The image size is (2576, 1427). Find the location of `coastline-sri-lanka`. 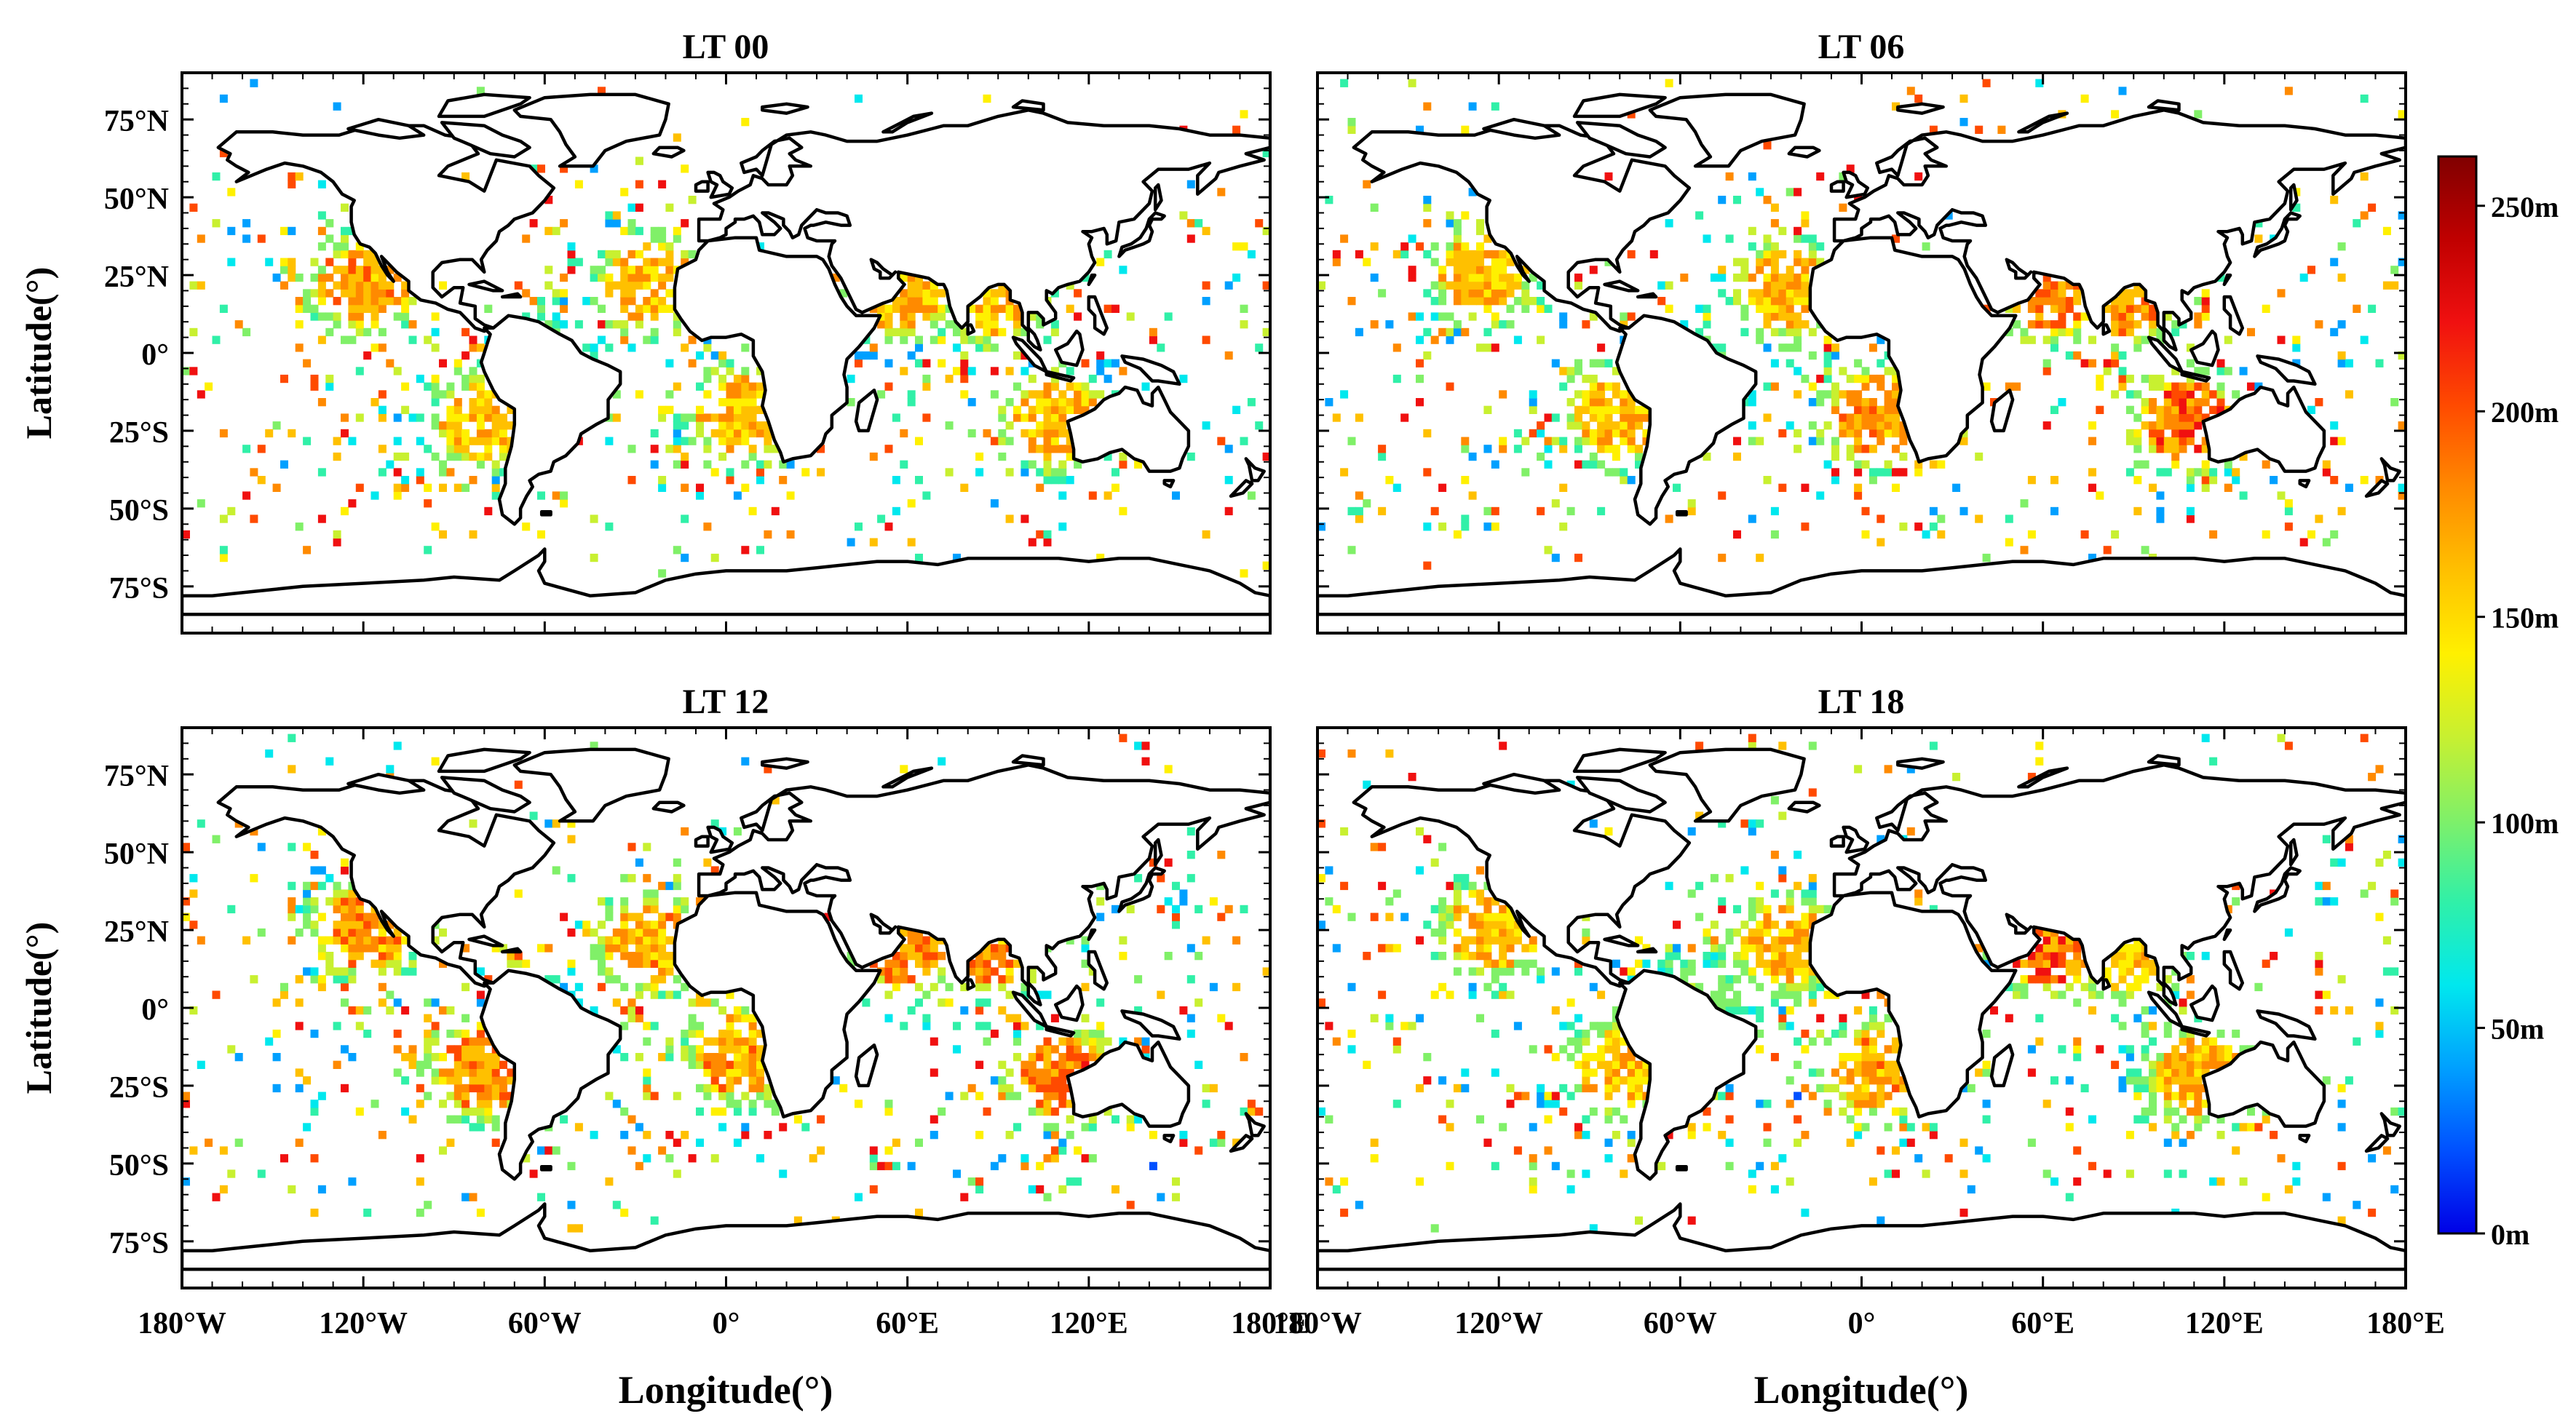

coastline-sri-lanka is located at coordinates (971, 984).